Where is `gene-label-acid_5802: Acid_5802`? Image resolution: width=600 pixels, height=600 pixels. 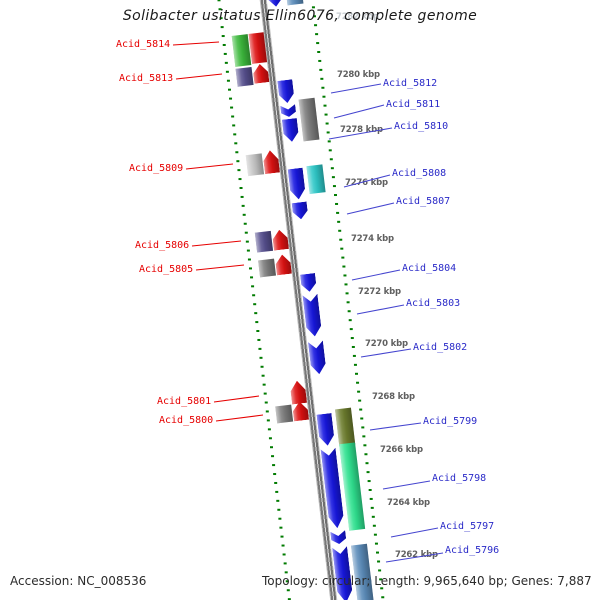 gene-label-acid_5802: Acid_5802 is located at coordinates (440, 347).